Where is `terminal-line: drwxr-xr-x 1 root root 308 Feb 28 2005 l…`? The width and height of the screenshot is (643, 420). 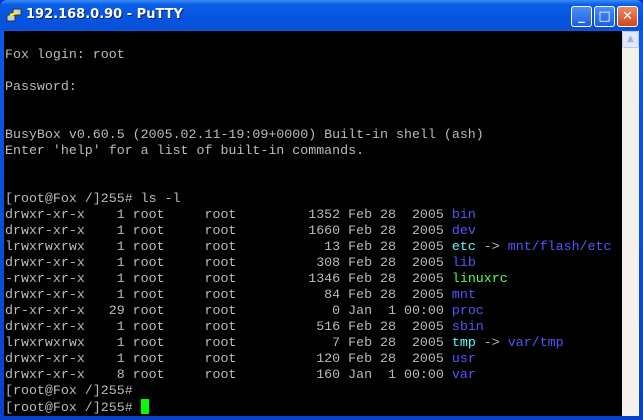 terminal-line: drwxr-xr-x 1 root root 308 Feb 28 2005 l… is located at coordinates (313, 263).